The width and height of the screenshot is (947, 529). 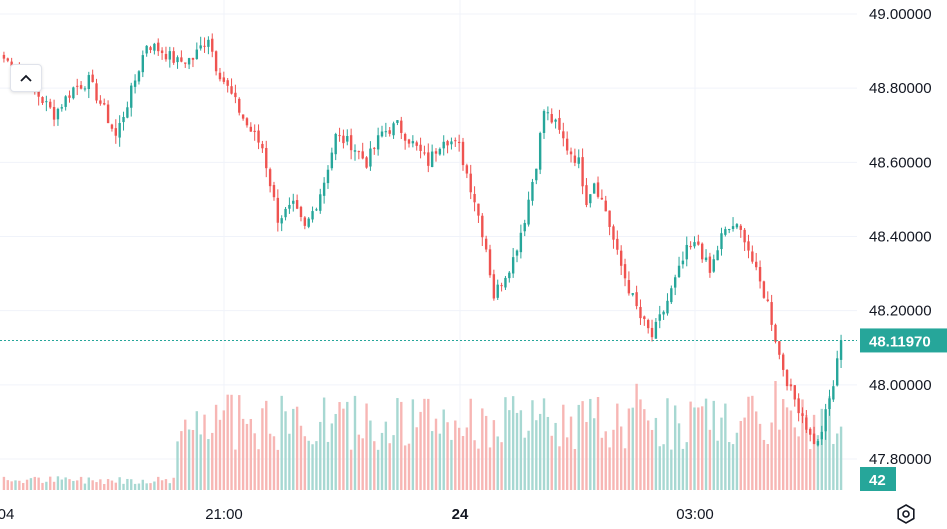 What do you see at coordinates (224, 514) in the screenshot?
I see `time-tick-label: 21:00` at bounding box center [224, 514].